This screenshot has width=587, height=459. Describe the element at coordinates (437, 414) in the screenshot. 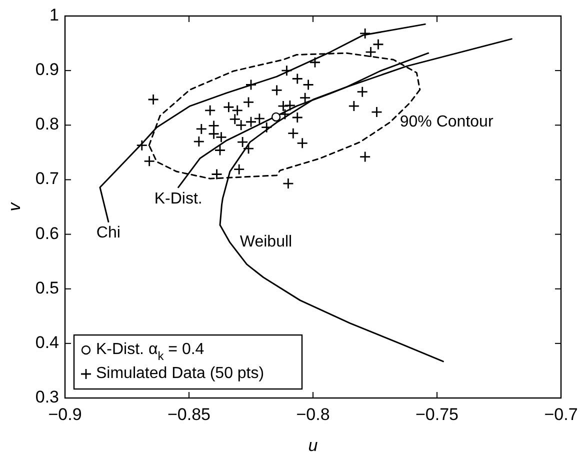

I see `x-tick-label: −0.75` at that location.